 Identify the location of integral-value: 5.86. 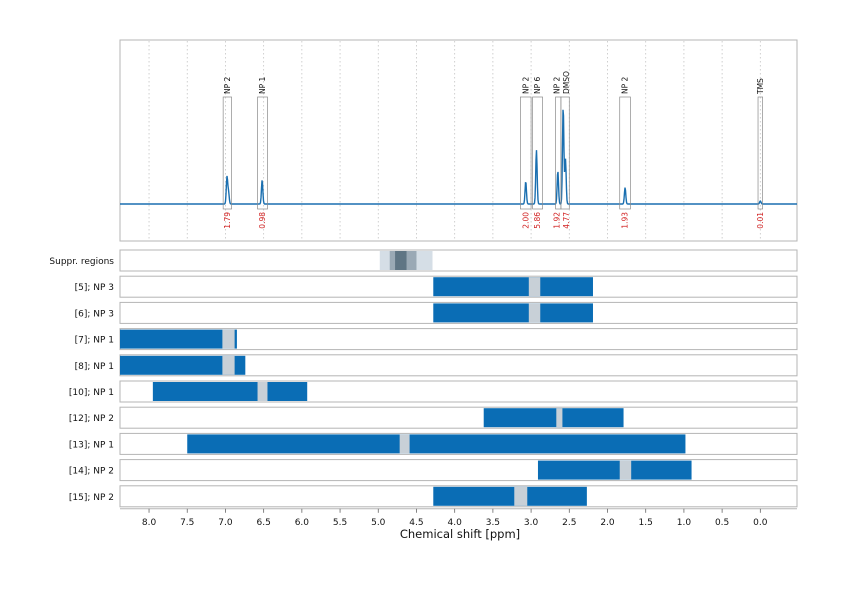
(537, 220).